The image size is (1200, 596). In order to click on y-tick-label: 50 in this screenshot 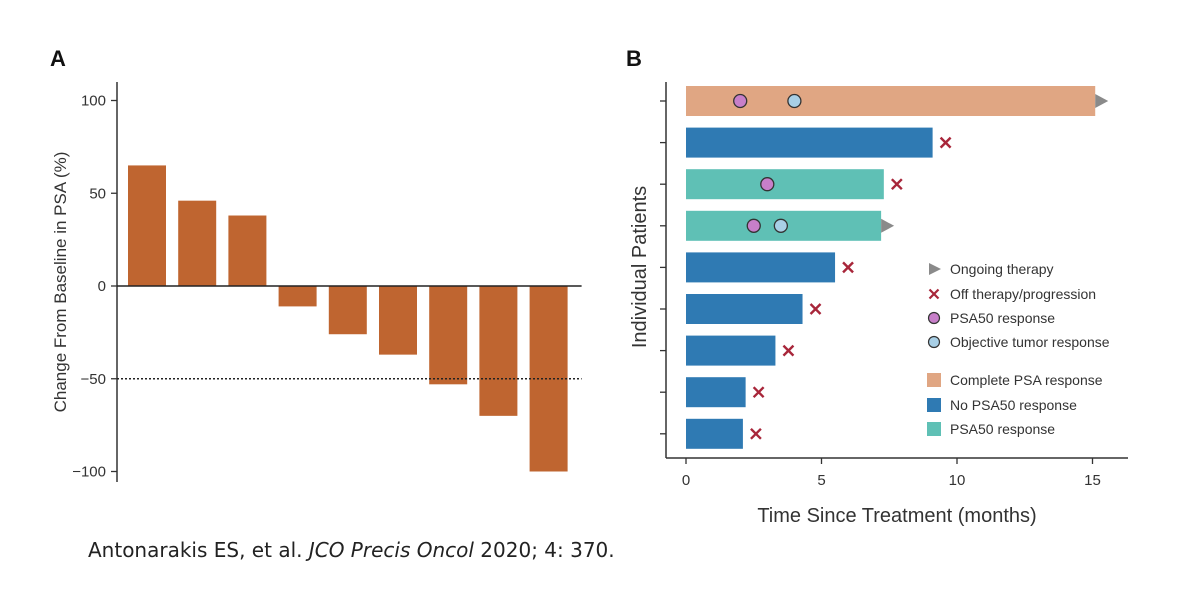, I will do `click(97, 193)`.